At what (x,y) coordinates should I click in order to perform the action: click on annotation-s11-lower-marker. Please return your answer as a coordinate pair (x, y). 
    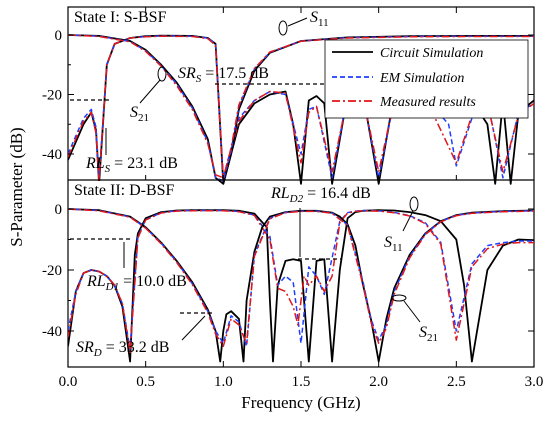
    Looking at the image, I should click on (414, 204).